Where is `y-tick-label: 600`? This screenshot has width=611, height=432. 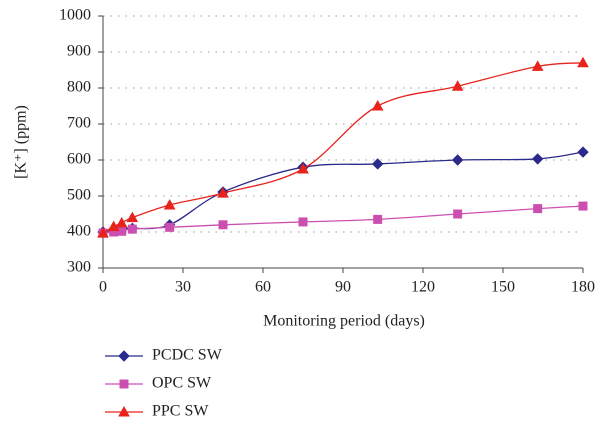
y-tick-label: 600 is located at coordinates (79, 159).